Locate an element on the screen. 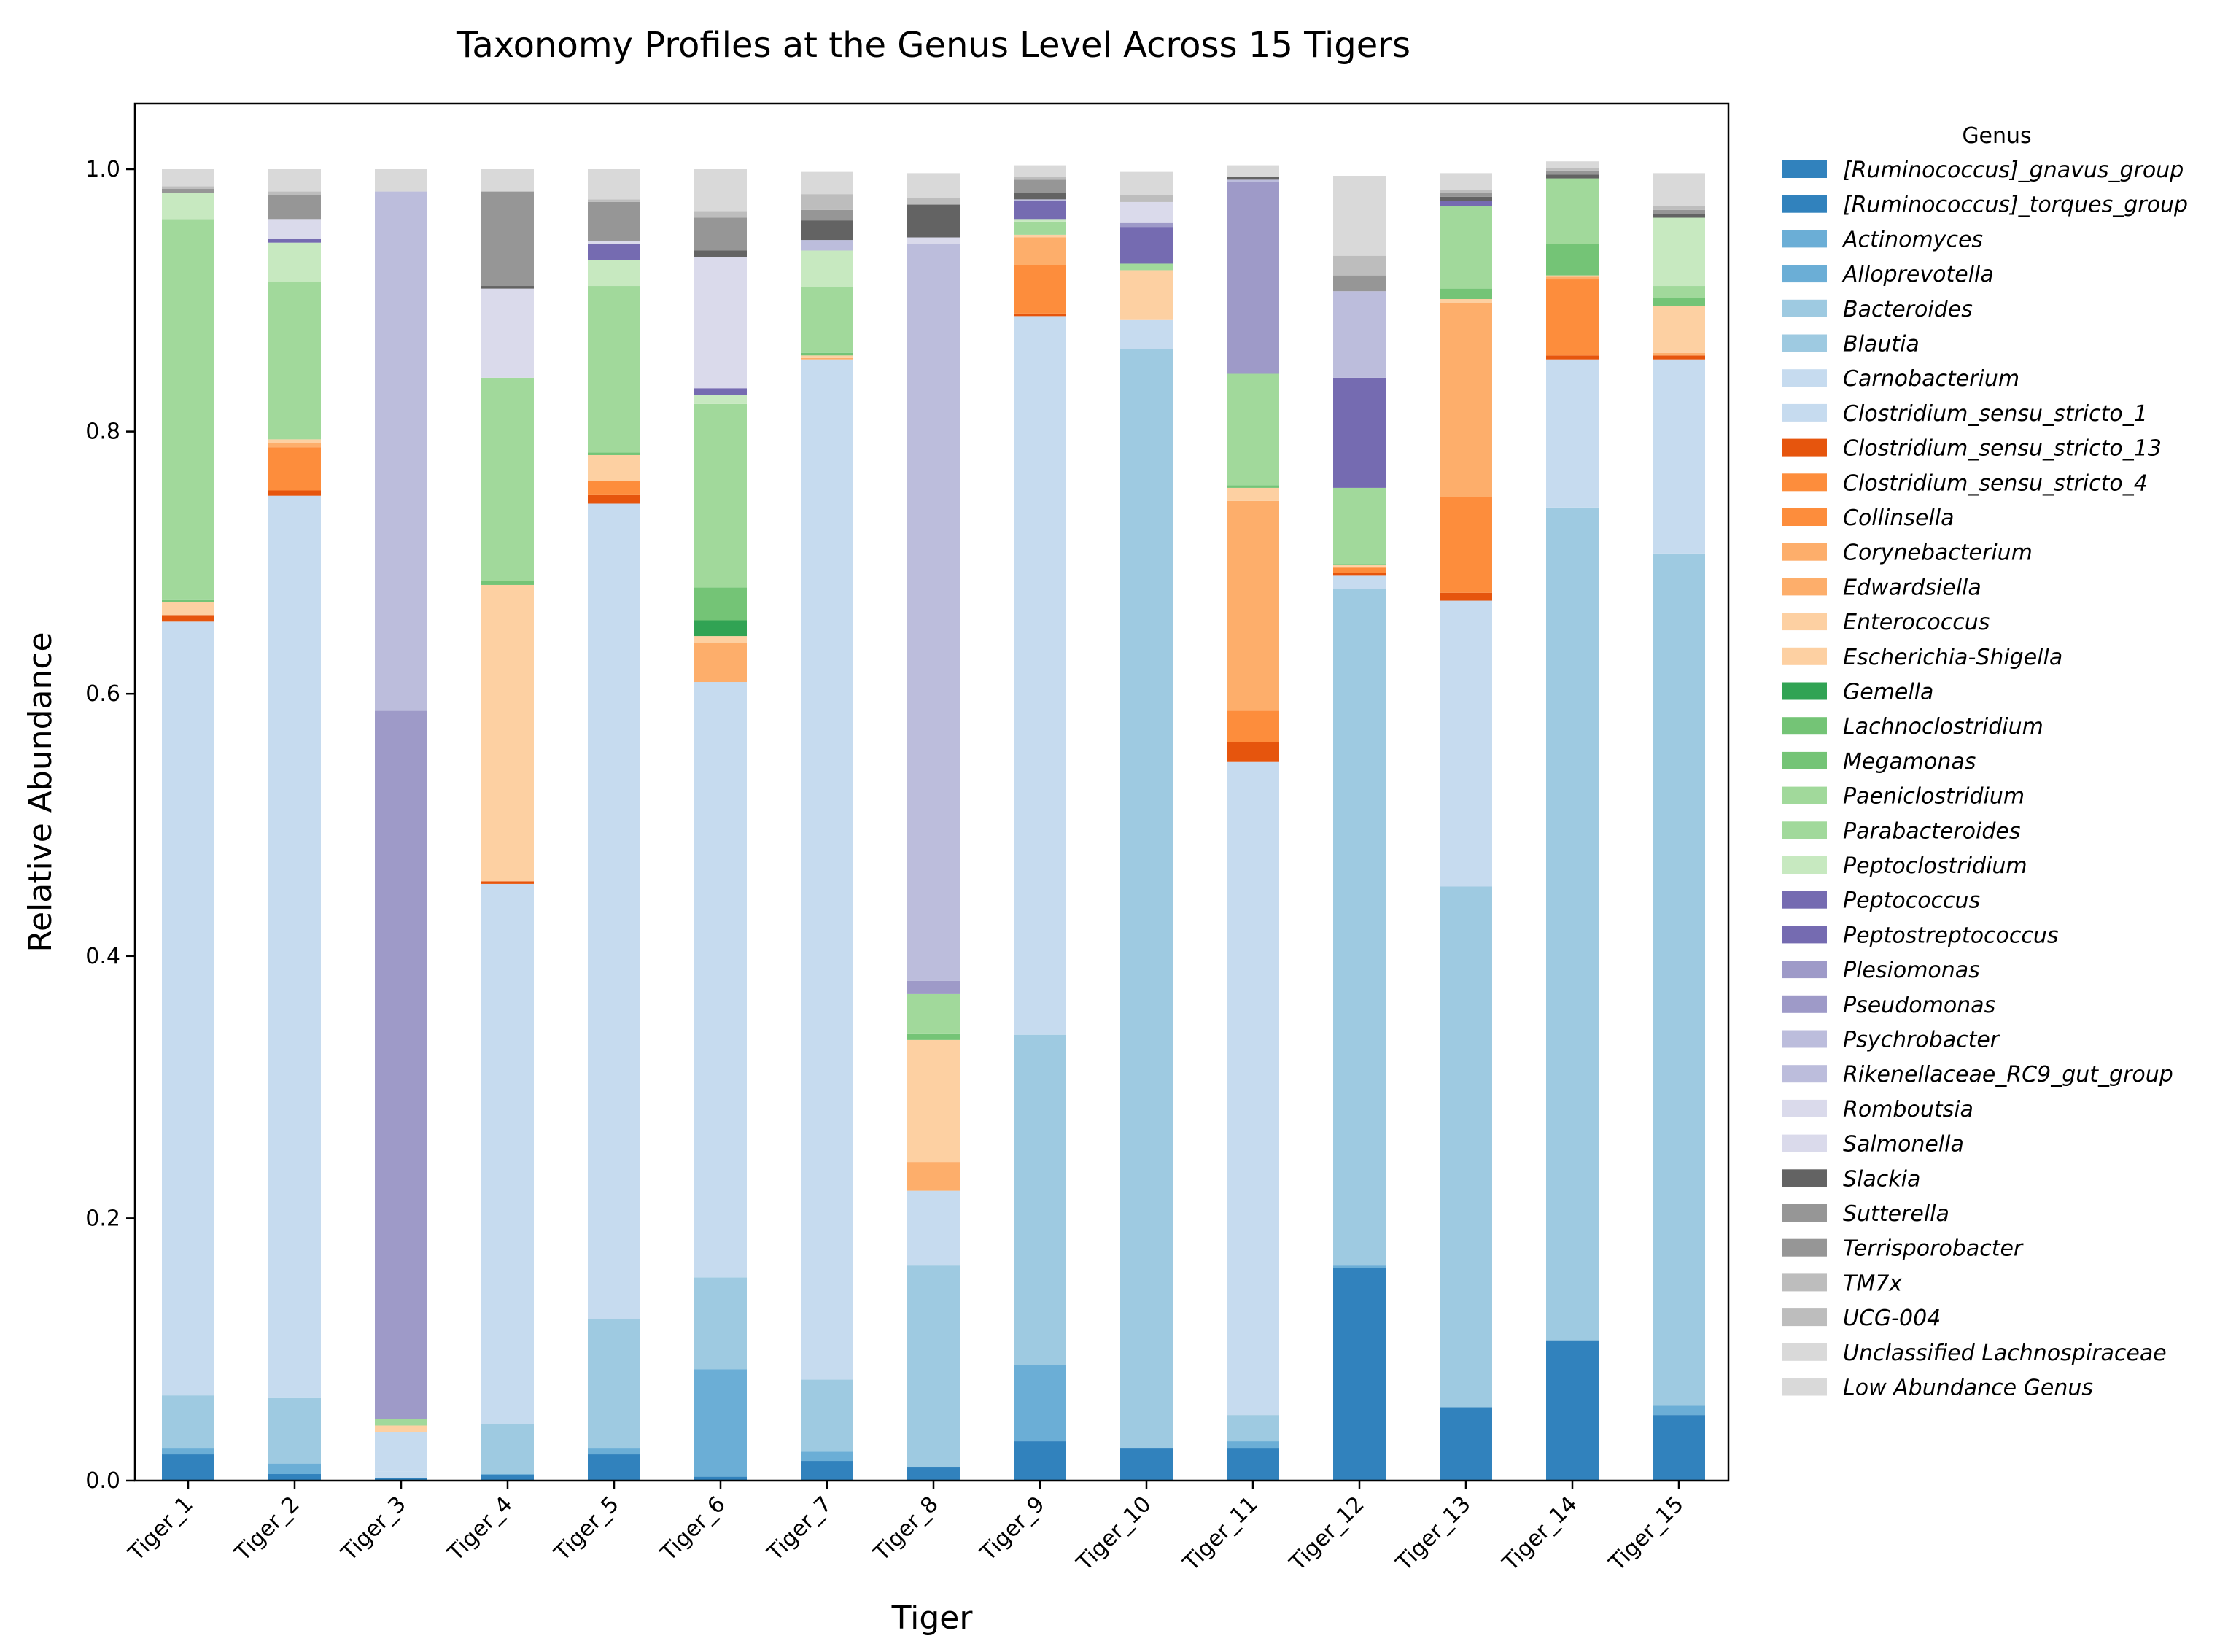 The height and width of the screenshot is (1652, 2228). legend-entry-label: UCG-004 is located at coordinates (1892, 1318).